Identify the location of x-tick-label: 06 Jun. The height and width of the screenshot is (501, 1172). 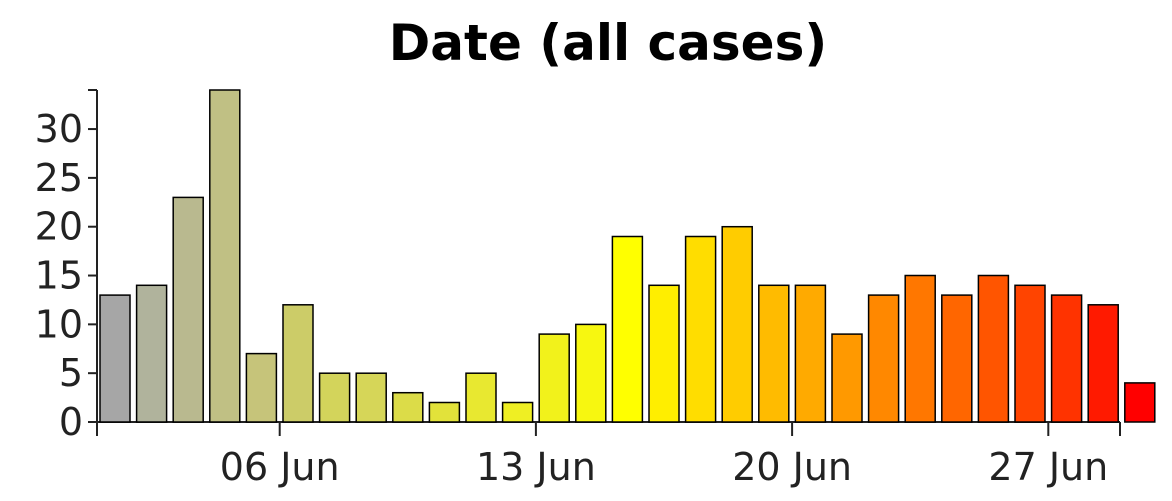
(280, 467).